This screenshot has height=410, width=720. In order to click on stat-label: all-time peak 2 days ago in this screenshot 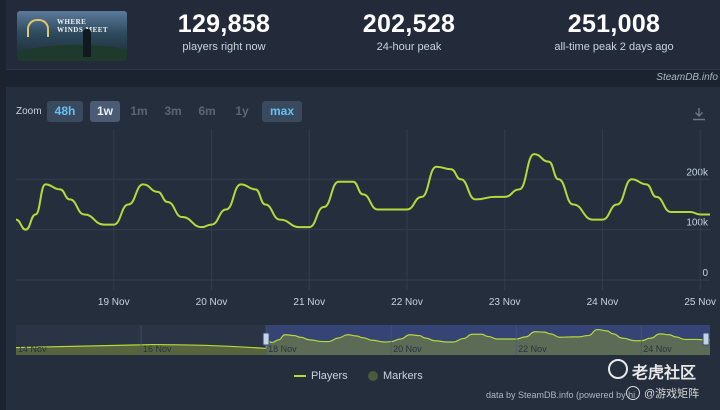, I will do `click(614, 47)`.